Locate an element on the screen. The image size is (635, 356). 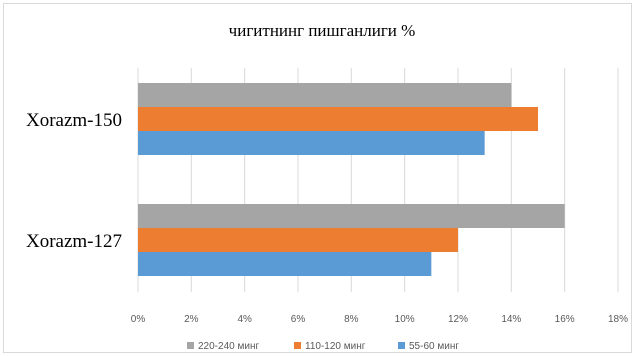
x-tick-label: 10% is located at coordinates (405, 319).